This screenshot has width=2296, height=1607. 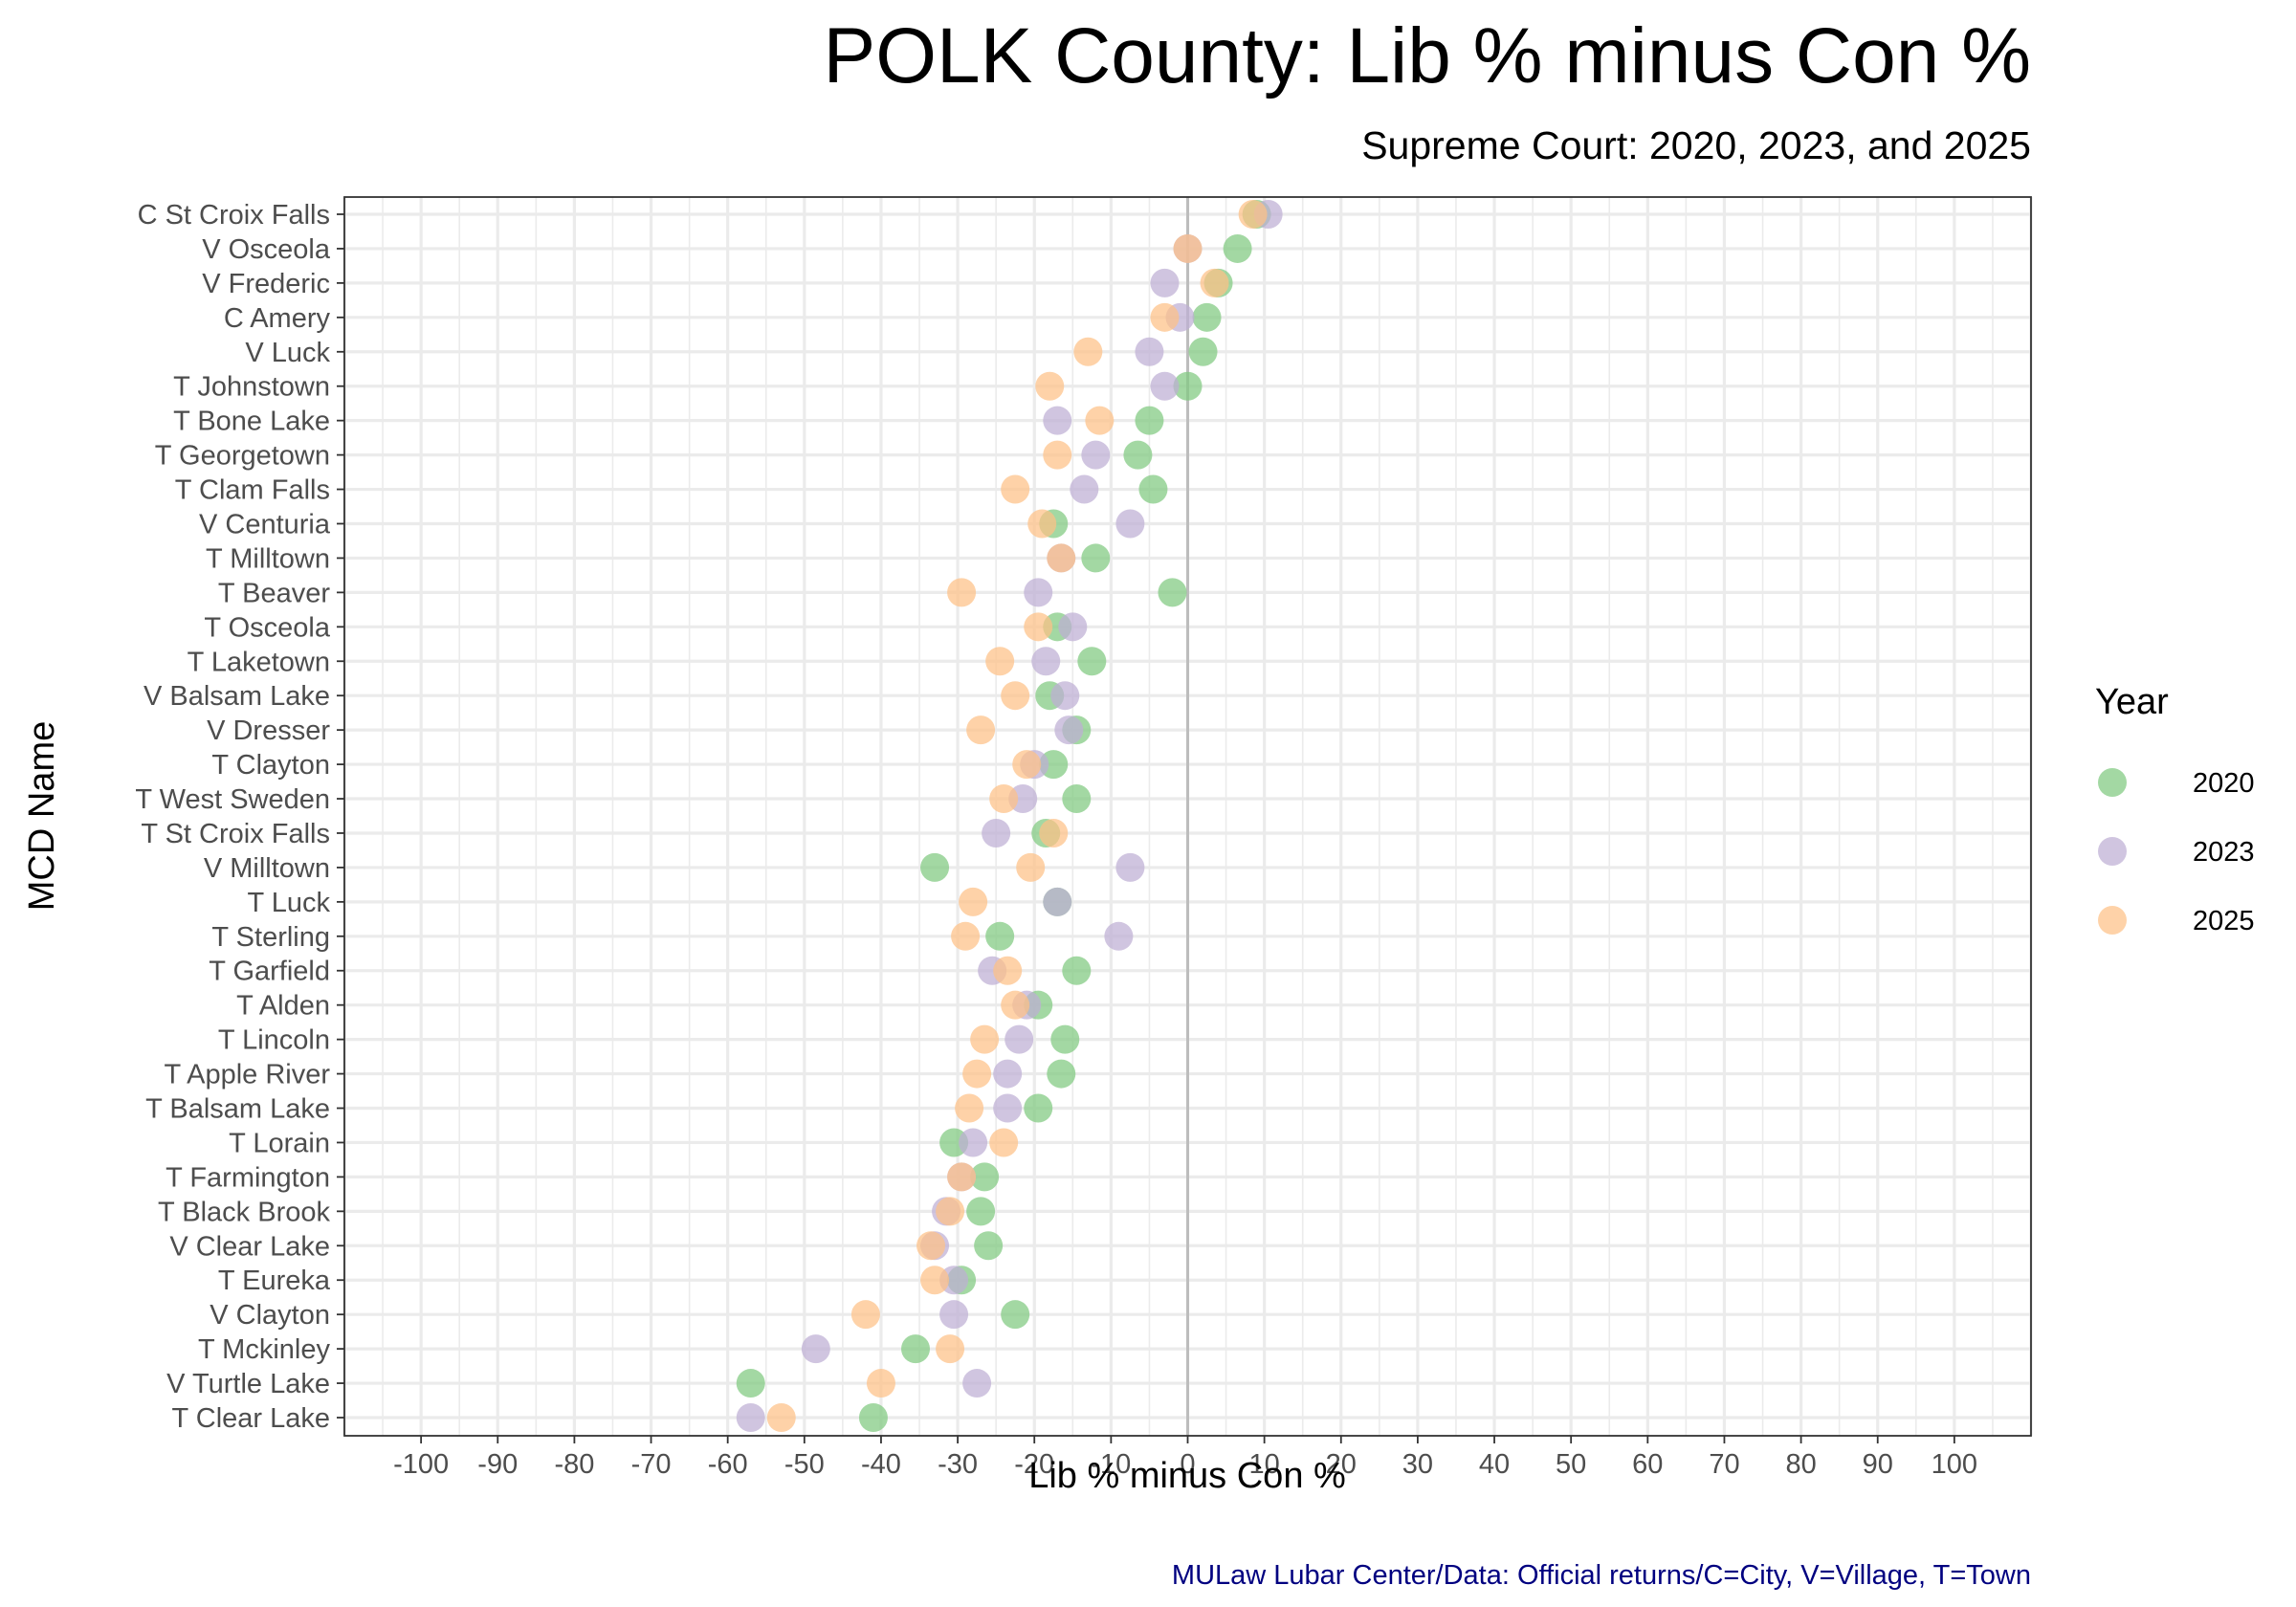 I want to click on x-axis-title: Lib % minus Con %, so click(x=1187, y=1476).